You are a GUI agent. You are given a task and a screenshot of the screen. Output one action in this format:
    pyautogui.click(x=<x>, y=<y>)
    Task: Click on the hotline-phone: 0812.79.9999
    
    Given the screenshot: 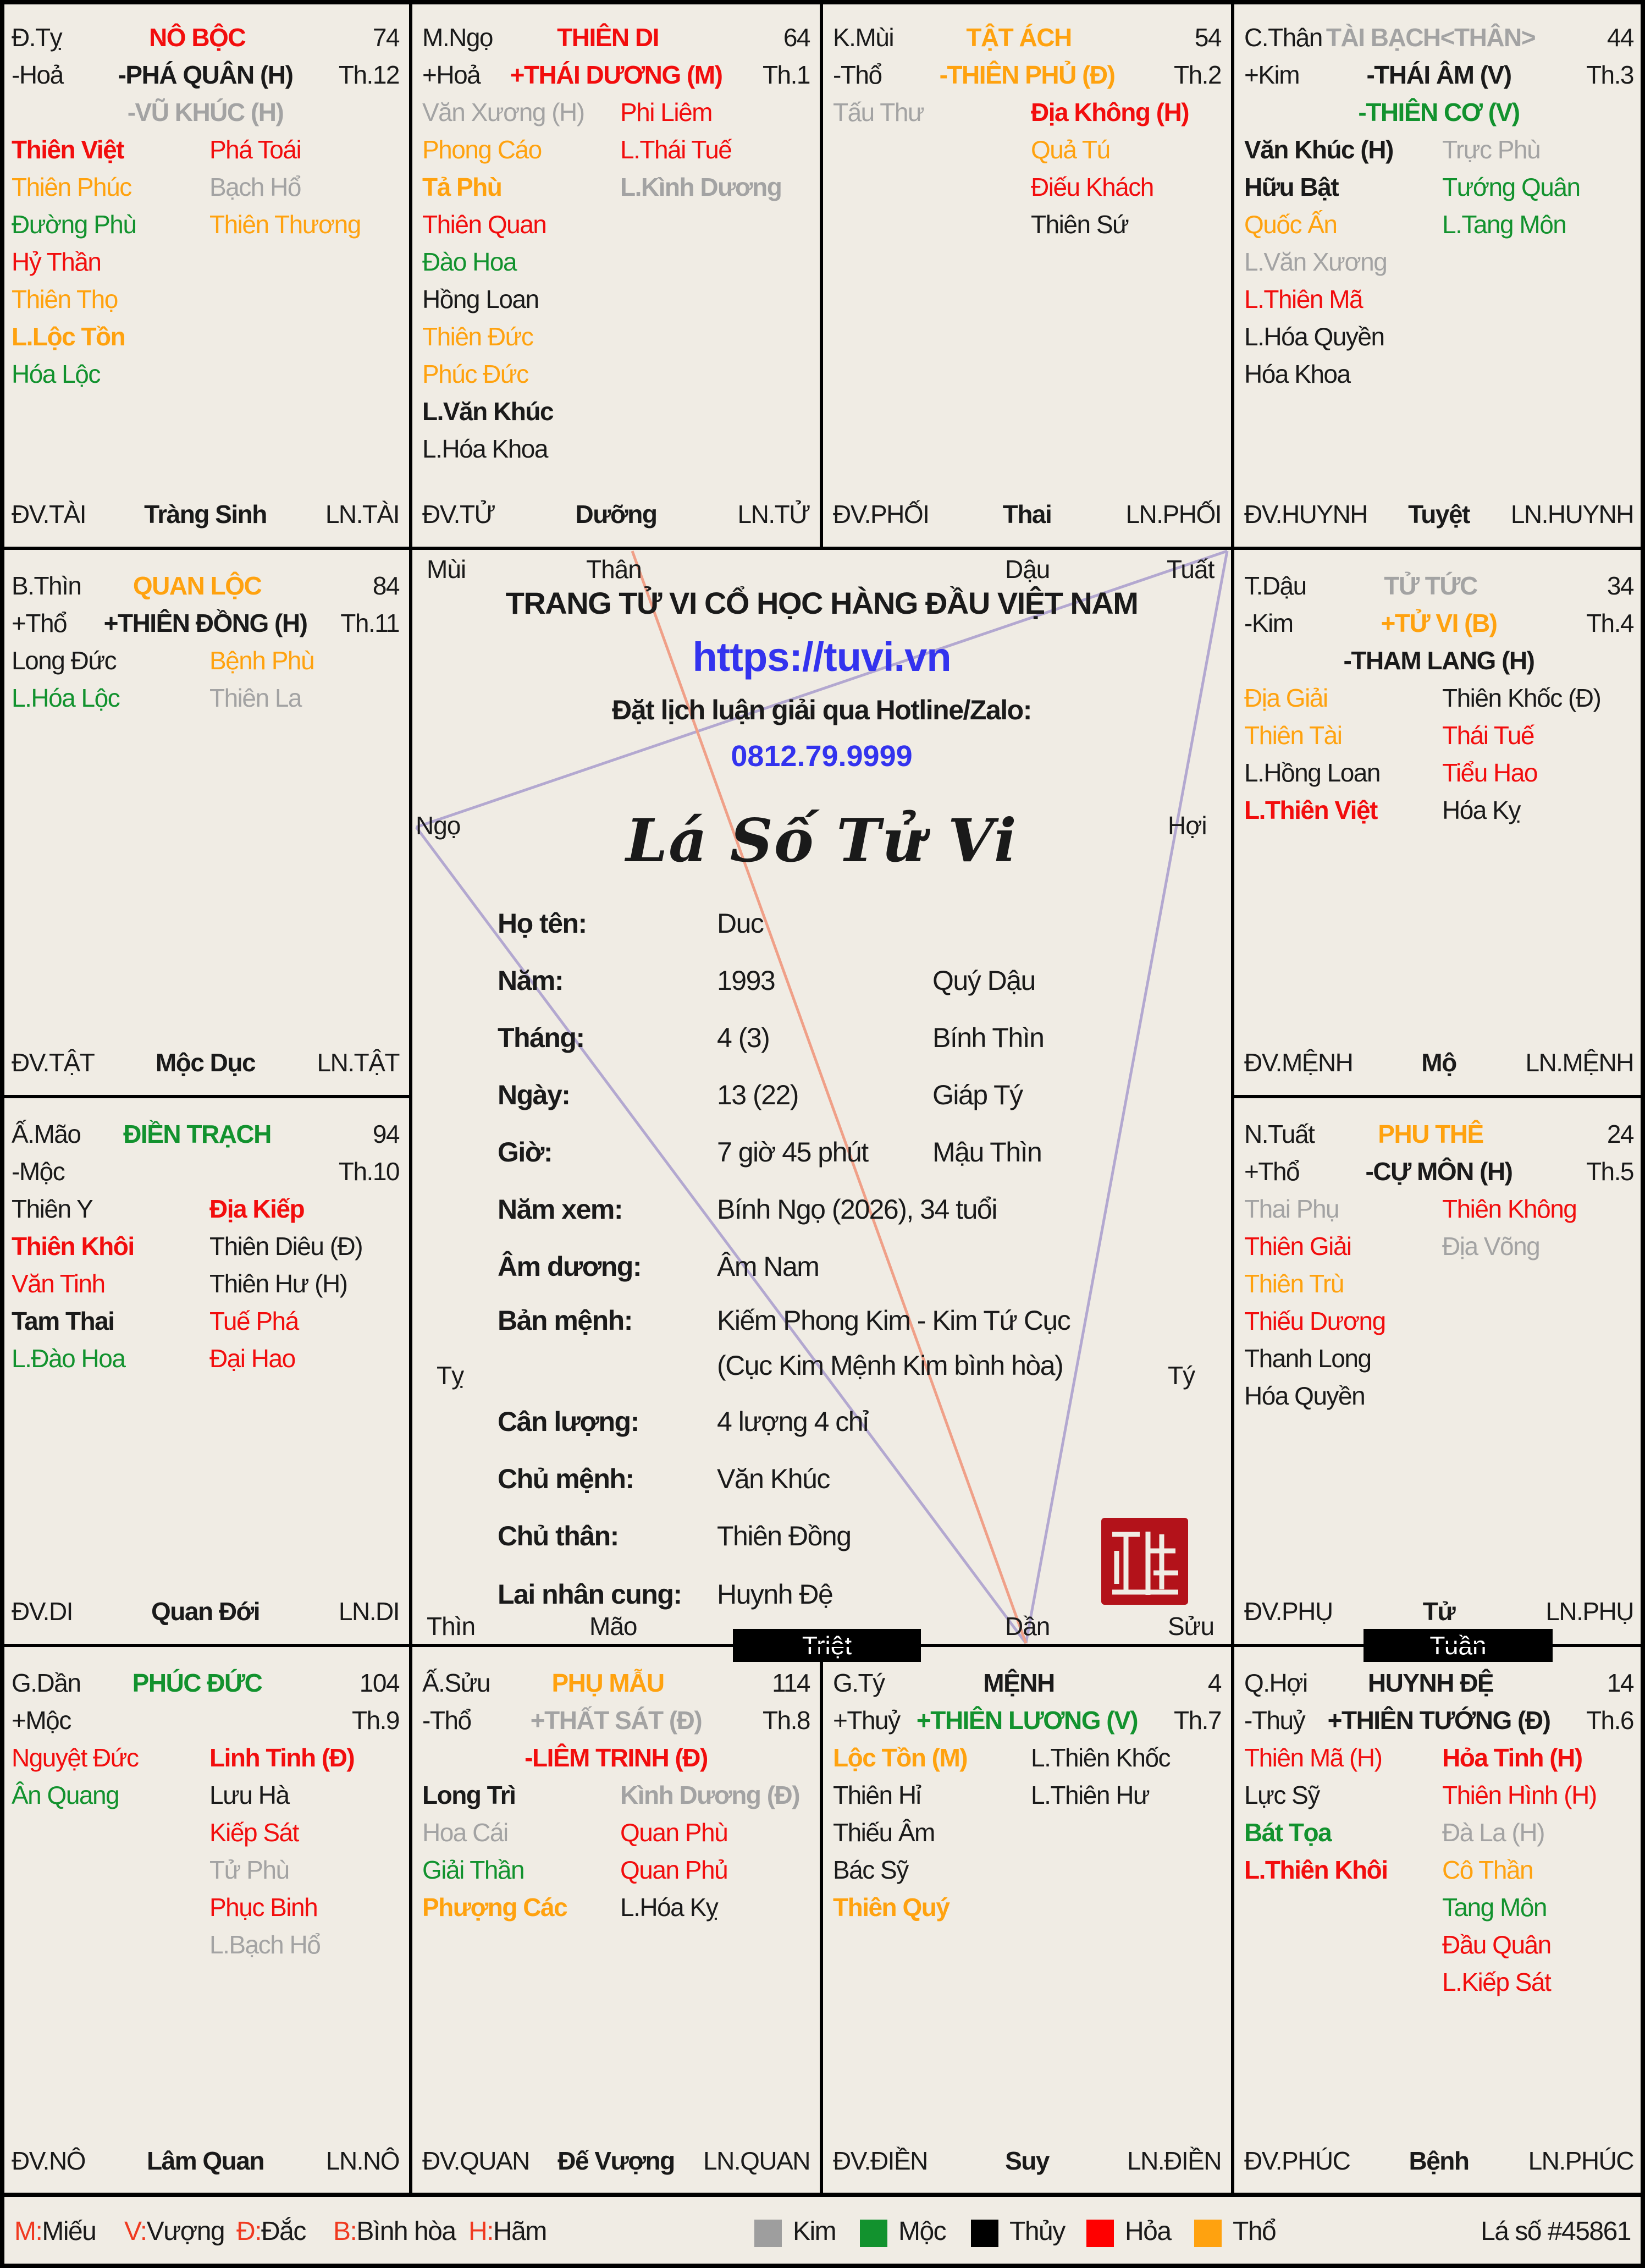 What is the action you would take?
    pyautogui.click(x=822, y=756)
    